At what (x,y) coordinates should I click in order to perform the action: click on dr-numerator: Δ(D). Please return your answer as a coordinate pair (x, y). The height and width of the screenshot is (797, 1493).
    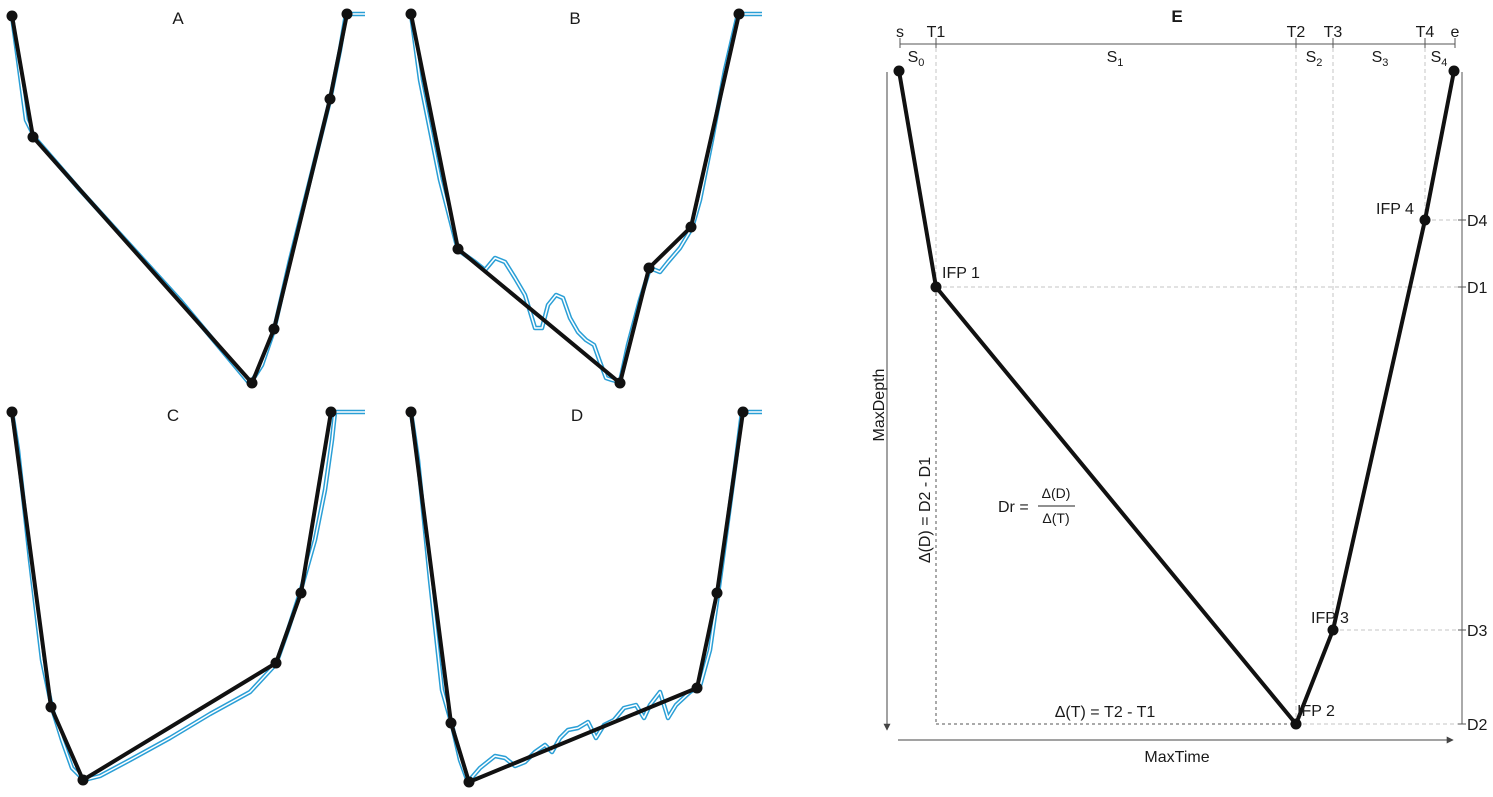
    Looking at the image, I should click on (1056, 493).